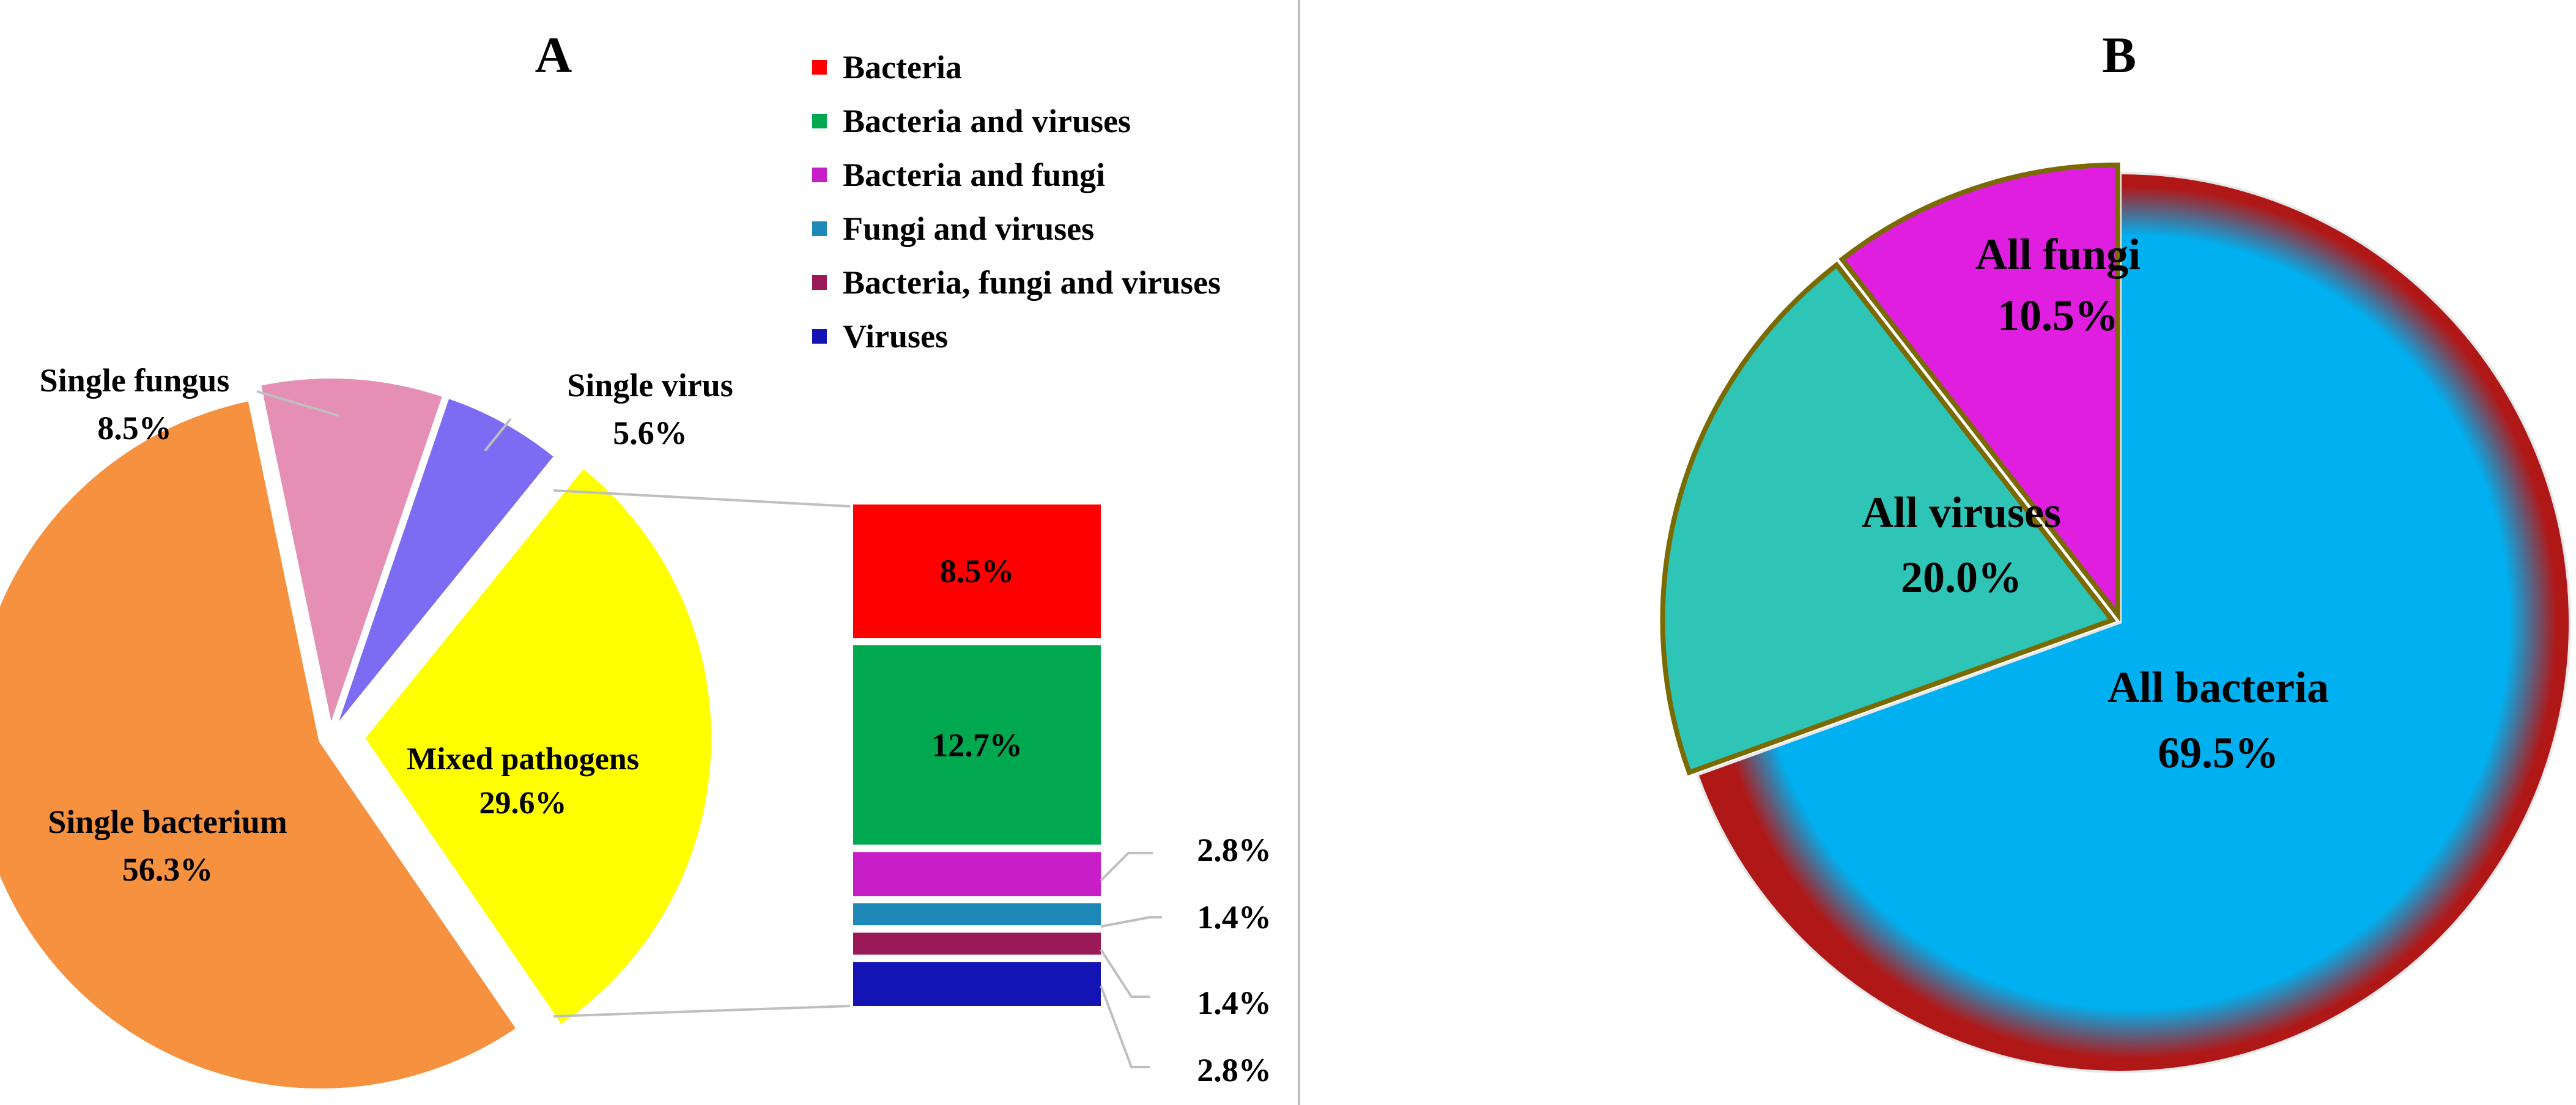  What do you see at coordinates (1979, 392) in the screenshot?
I see `pie-slice-all-fungi` at bounding box center [1979, 392].